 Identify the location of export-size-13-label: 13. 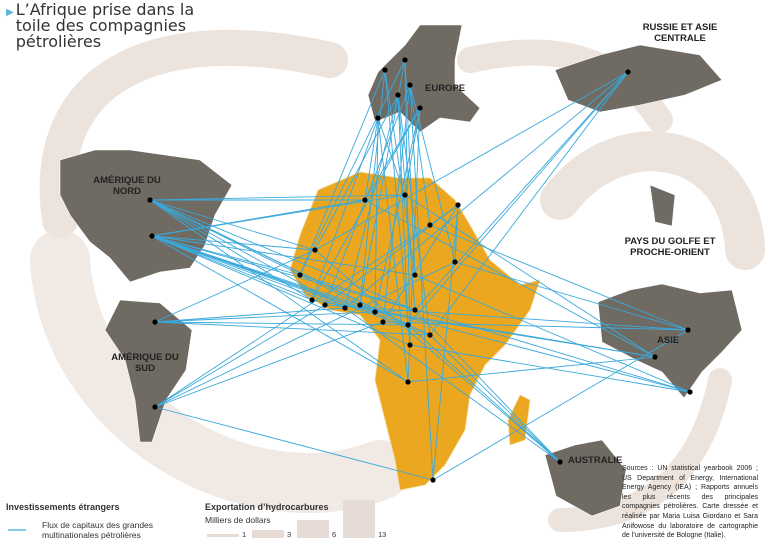
(382, 534).